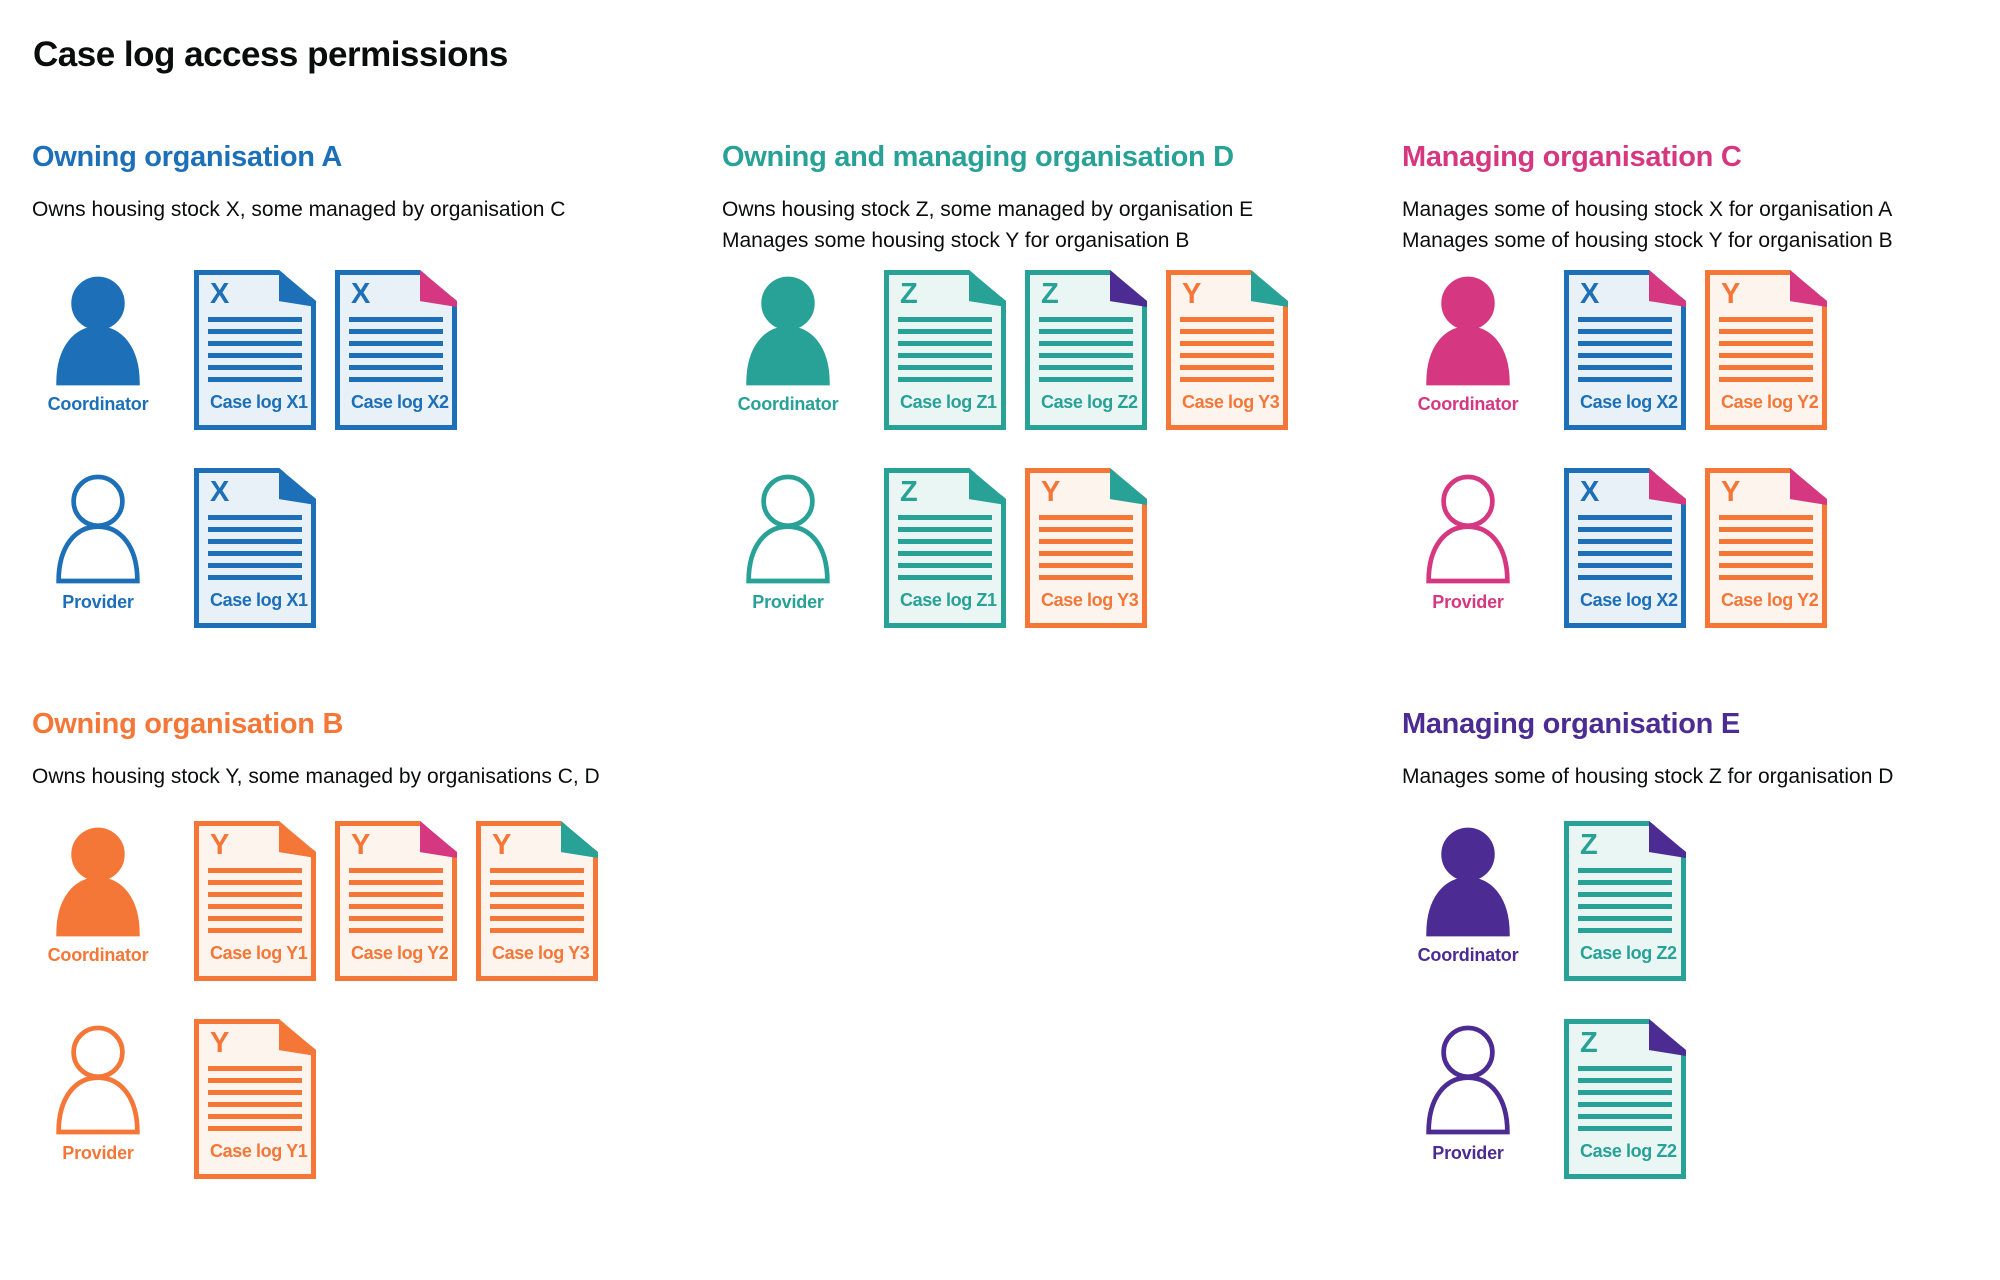 This screenshot has width=2000, height=1280. What do you see at coordinates (1770, 402) in the screenshot?
I see `case-log-label: Case log Y2` at bounding box center [1770, 402].